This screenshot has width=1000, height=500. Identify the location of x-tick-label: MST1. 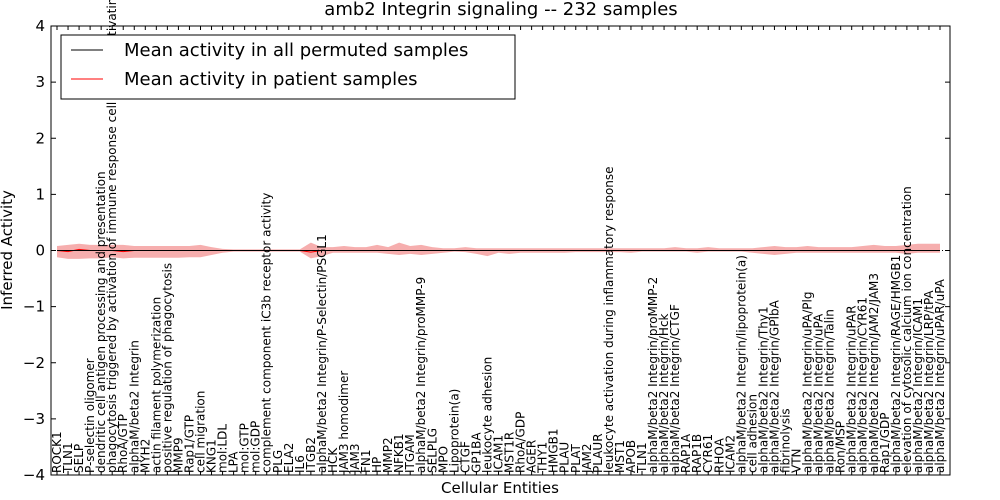
(620, 456).